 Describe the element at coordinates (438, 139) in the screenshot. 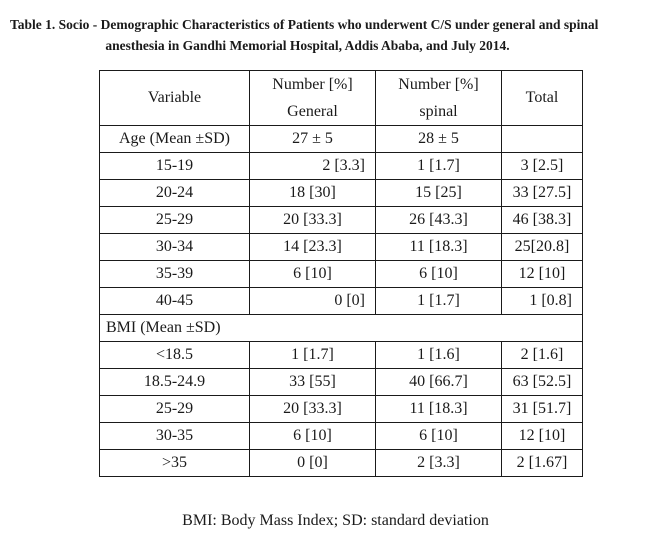

I see `age-spinal-mean: 28 ± 5` at that location.